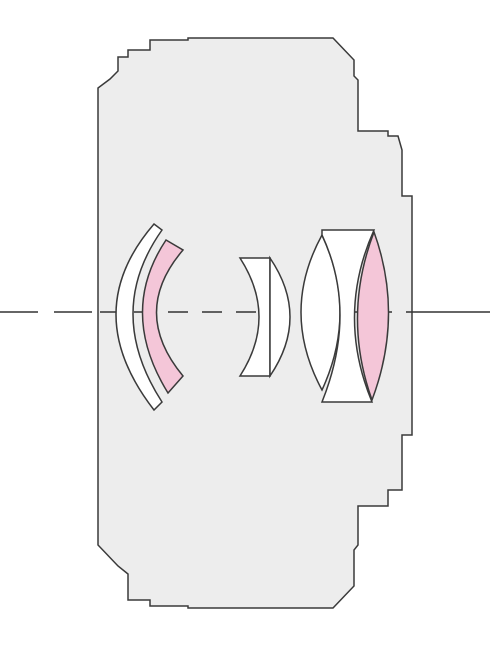  I want to click on lens-element-2-special, so click(163, 316).